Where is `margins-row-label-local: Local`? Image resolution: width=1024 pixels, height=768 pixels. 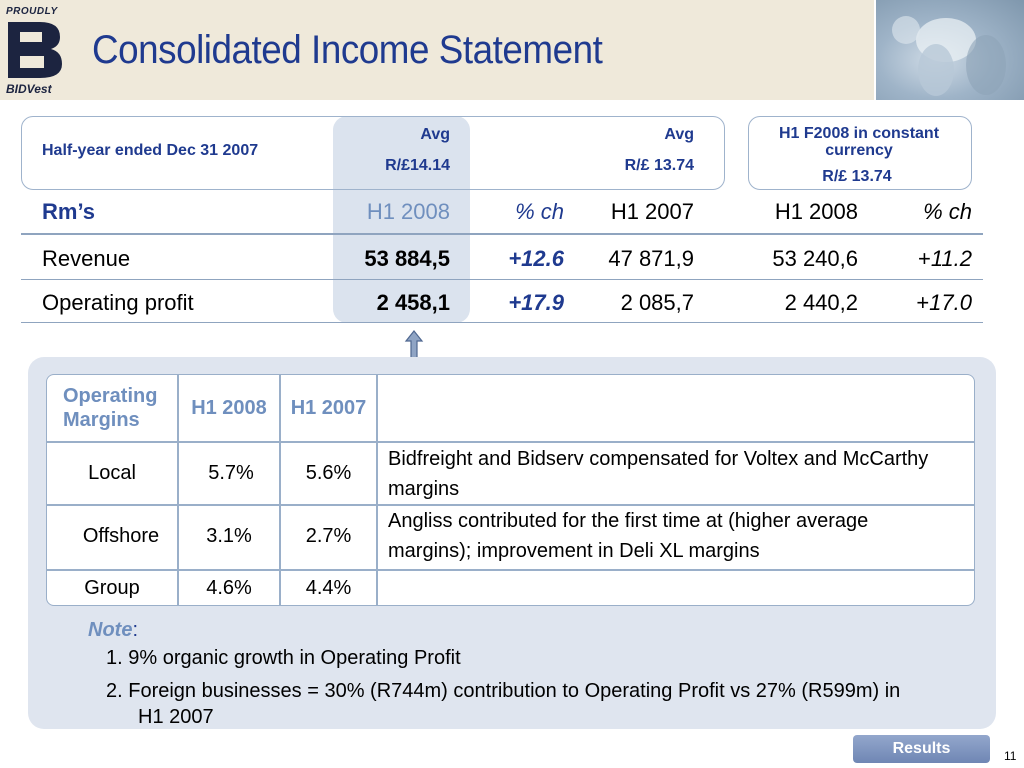 margins-row-label-local: Local is located at coordinates (112, 473).